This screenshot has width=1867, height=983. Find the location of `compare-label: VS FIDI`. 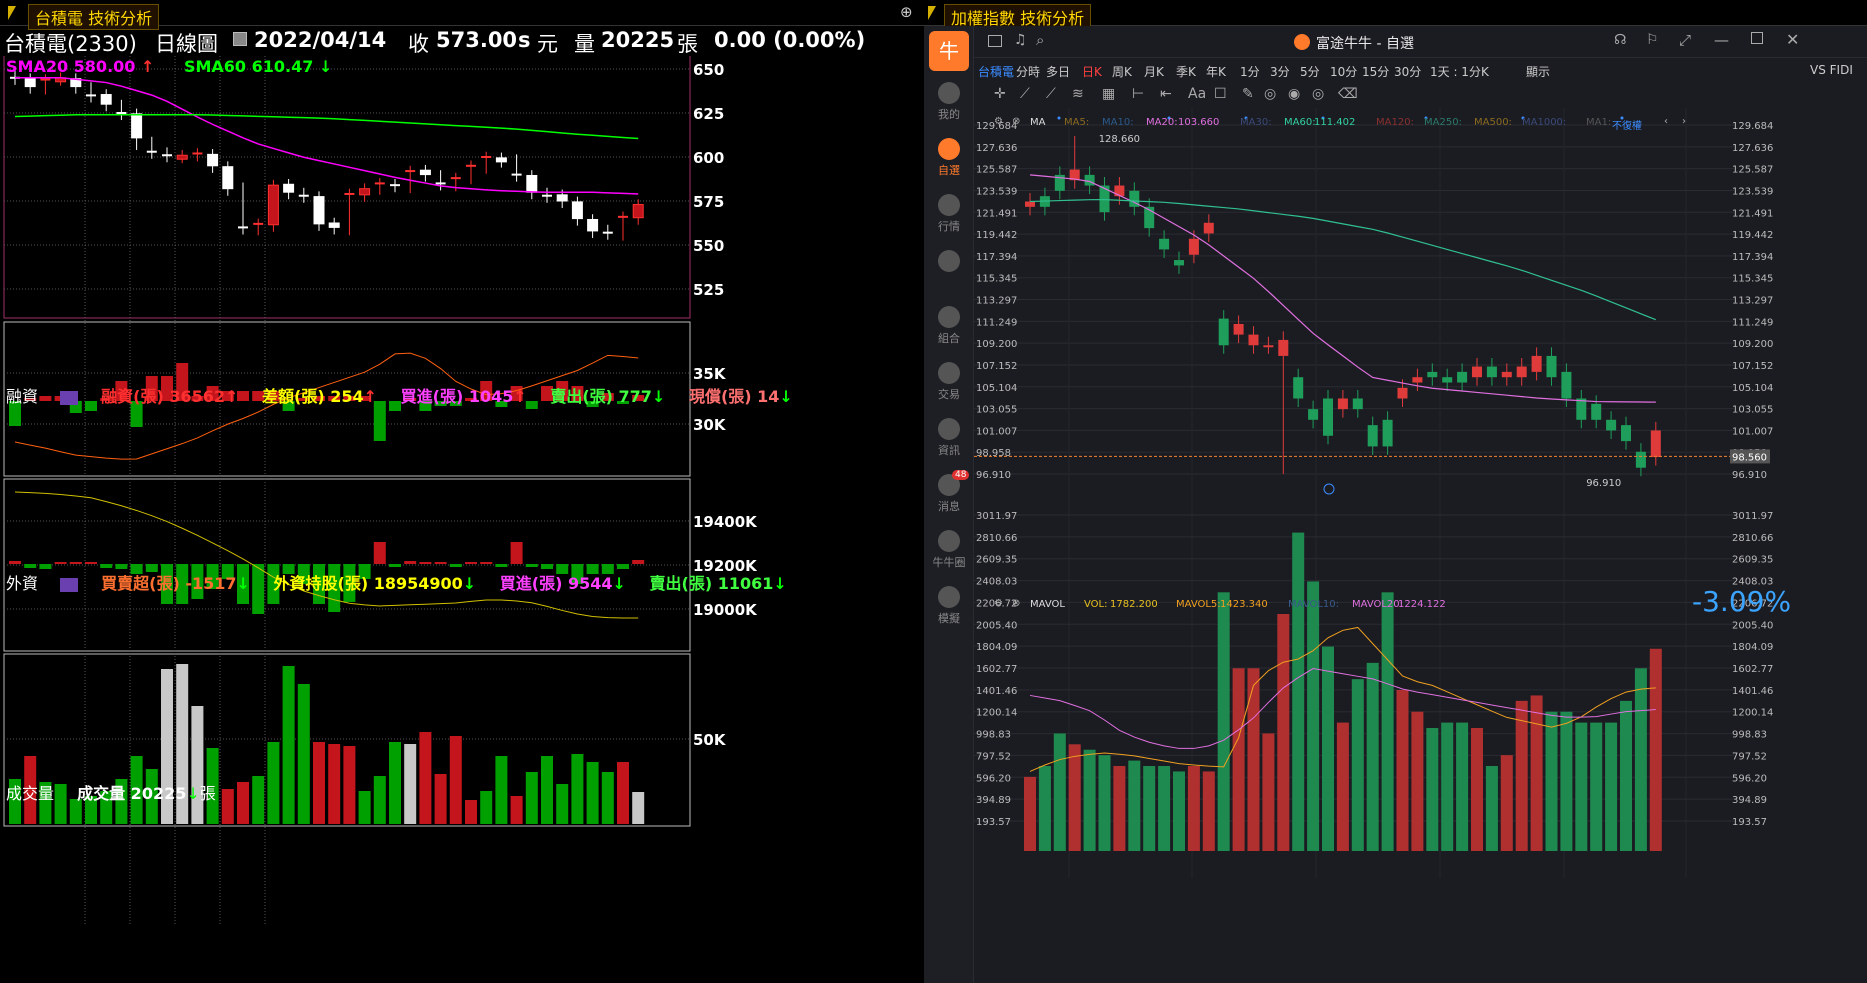

compare-label: VS FIDI is located at coordinates (1831, 70).